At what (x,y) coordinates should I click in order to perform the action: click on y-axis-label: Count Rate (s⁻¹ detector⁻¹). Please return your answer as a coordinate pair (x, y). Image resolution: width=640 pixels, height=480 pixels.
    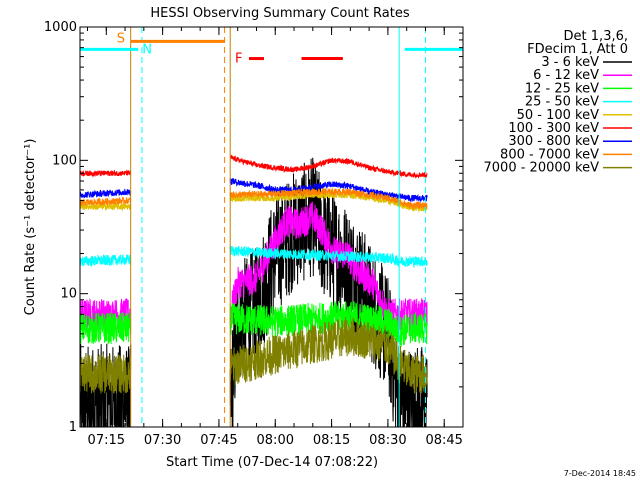
    Looking at the image, I should click on (30, 227).